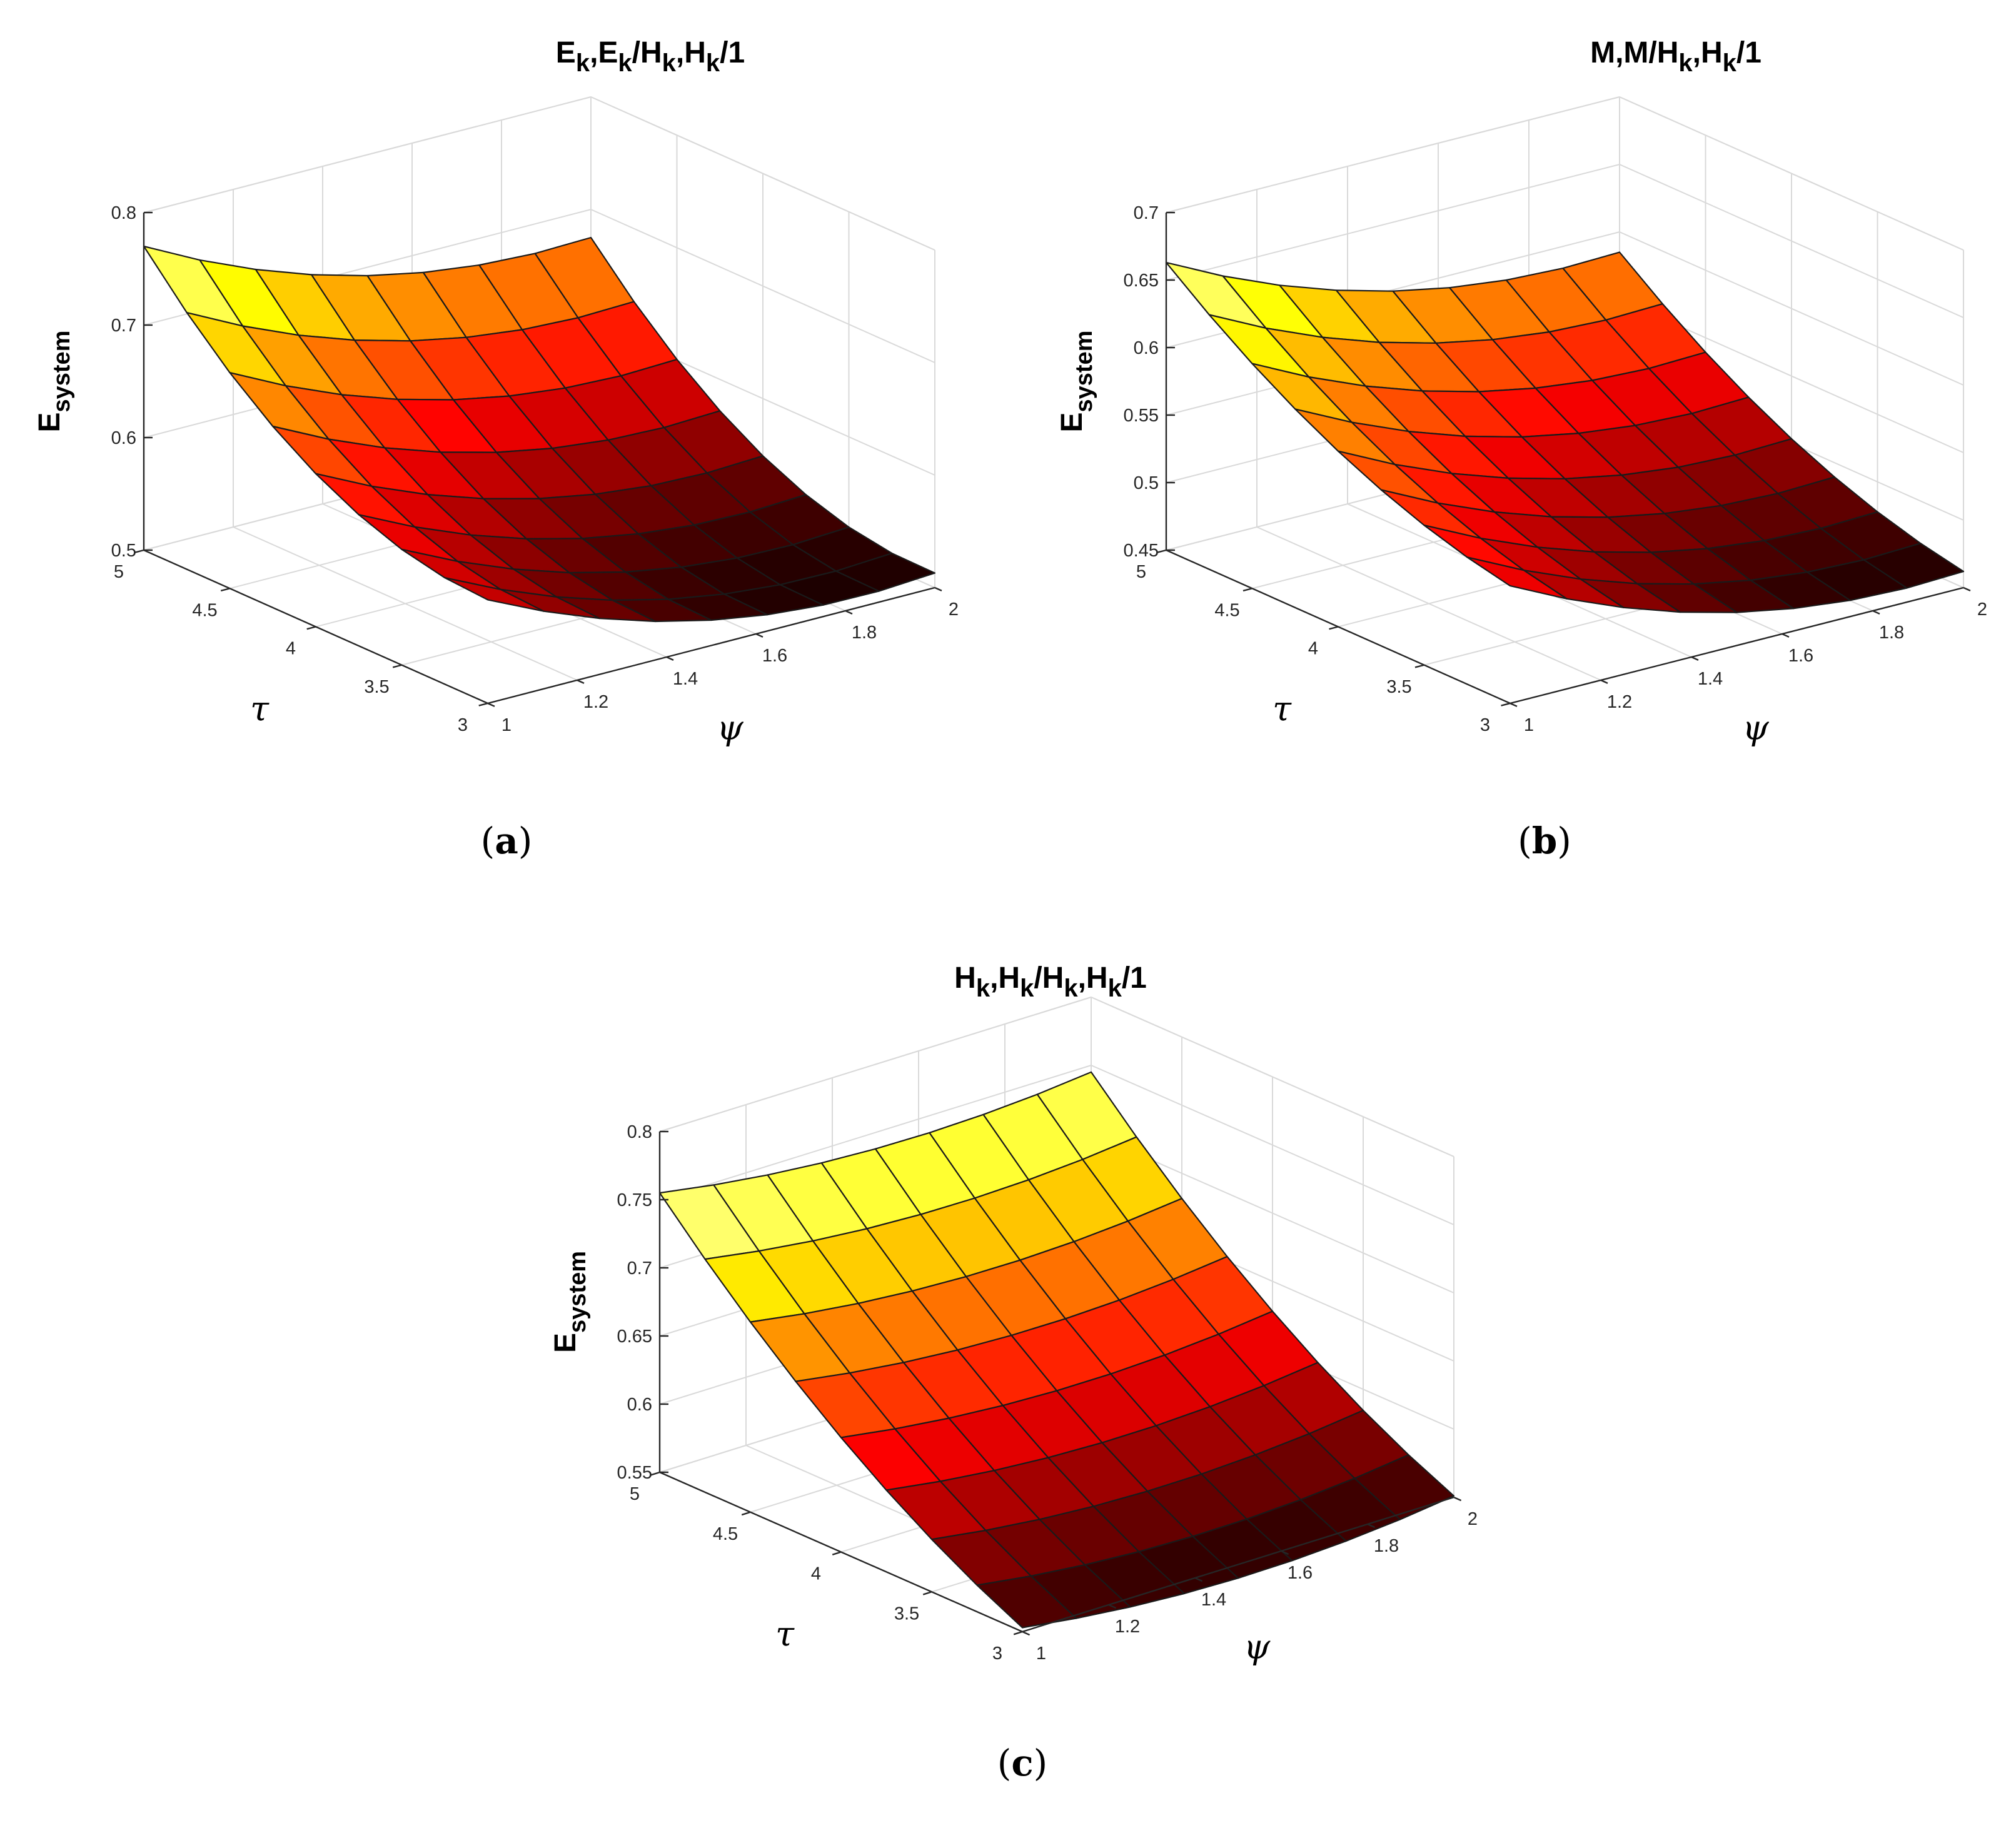 The image size is (2016, 1828). I want to click on plot-title: Ek,Ek/Hk,Hk/1, so click(650, 57).